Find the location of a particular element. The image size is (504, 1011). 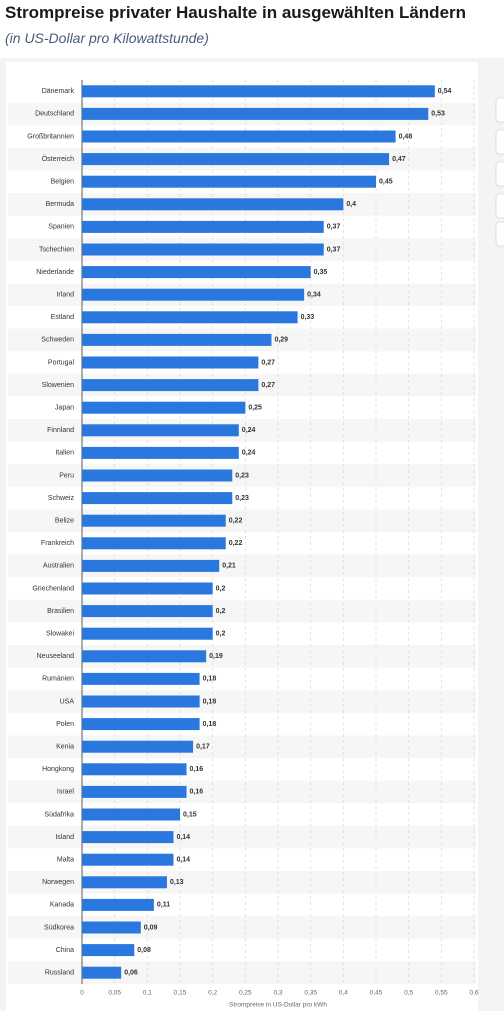

y-tick-label: Portugal is located at coordinates (61, 362).